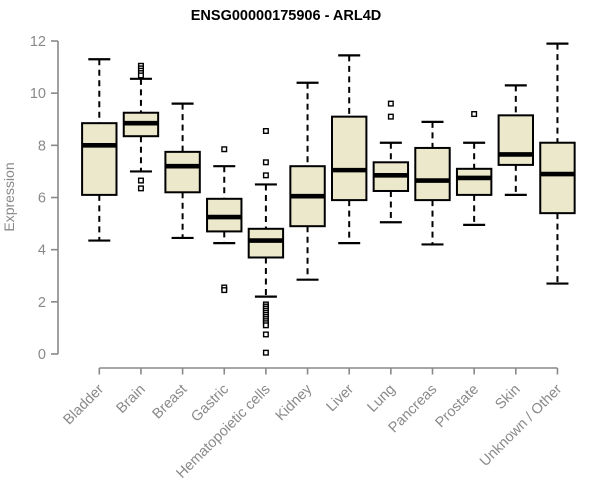  Describe the element at coordinates (340, 398) in the screenshot. I see `x-tick-label: Liver` at that location.